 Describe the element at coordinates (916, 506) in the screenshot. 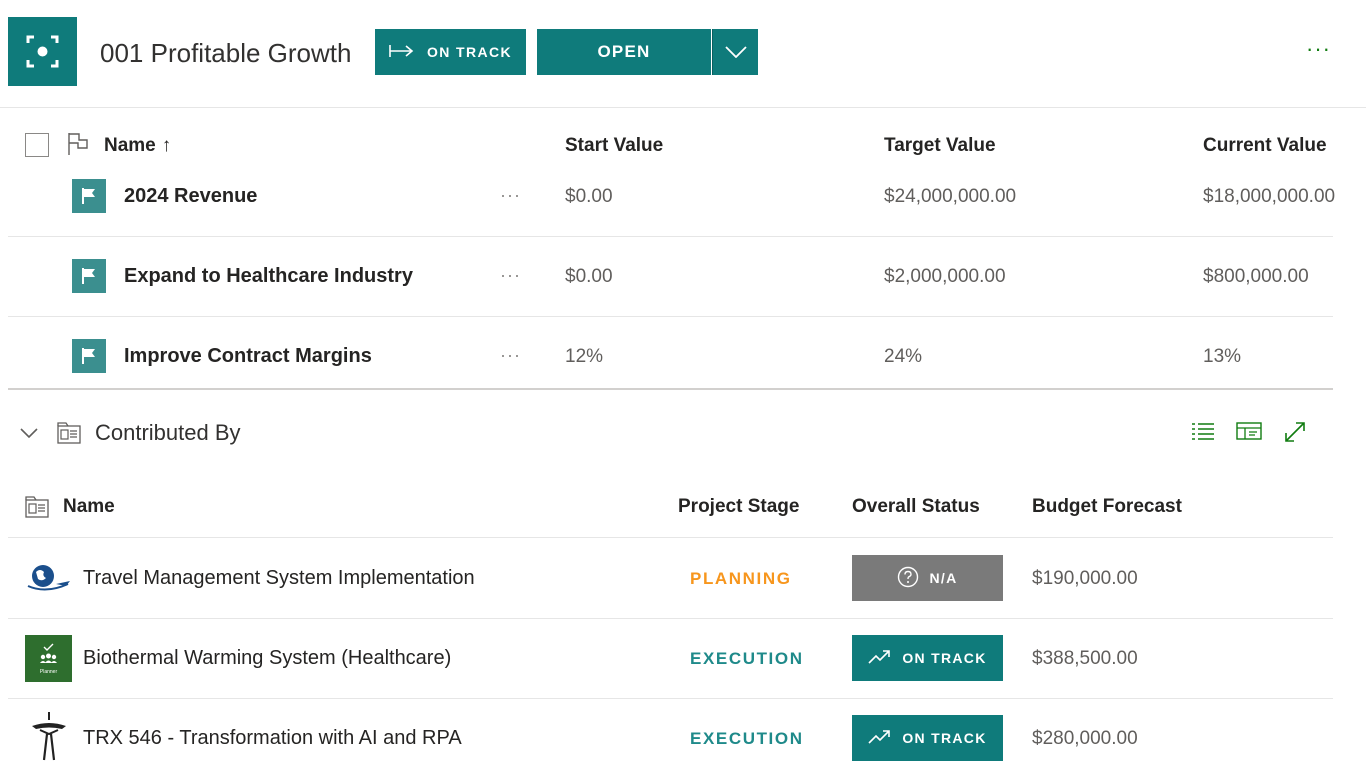

I see `column-header-overall-status: Overall Status` at that location.